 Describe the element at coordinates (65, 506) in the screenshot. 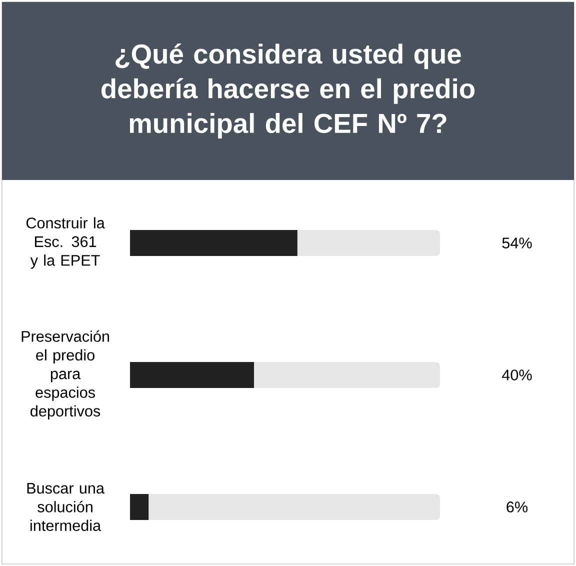

I see `y-tick-label: Buscar una solución intermedia` at that location.